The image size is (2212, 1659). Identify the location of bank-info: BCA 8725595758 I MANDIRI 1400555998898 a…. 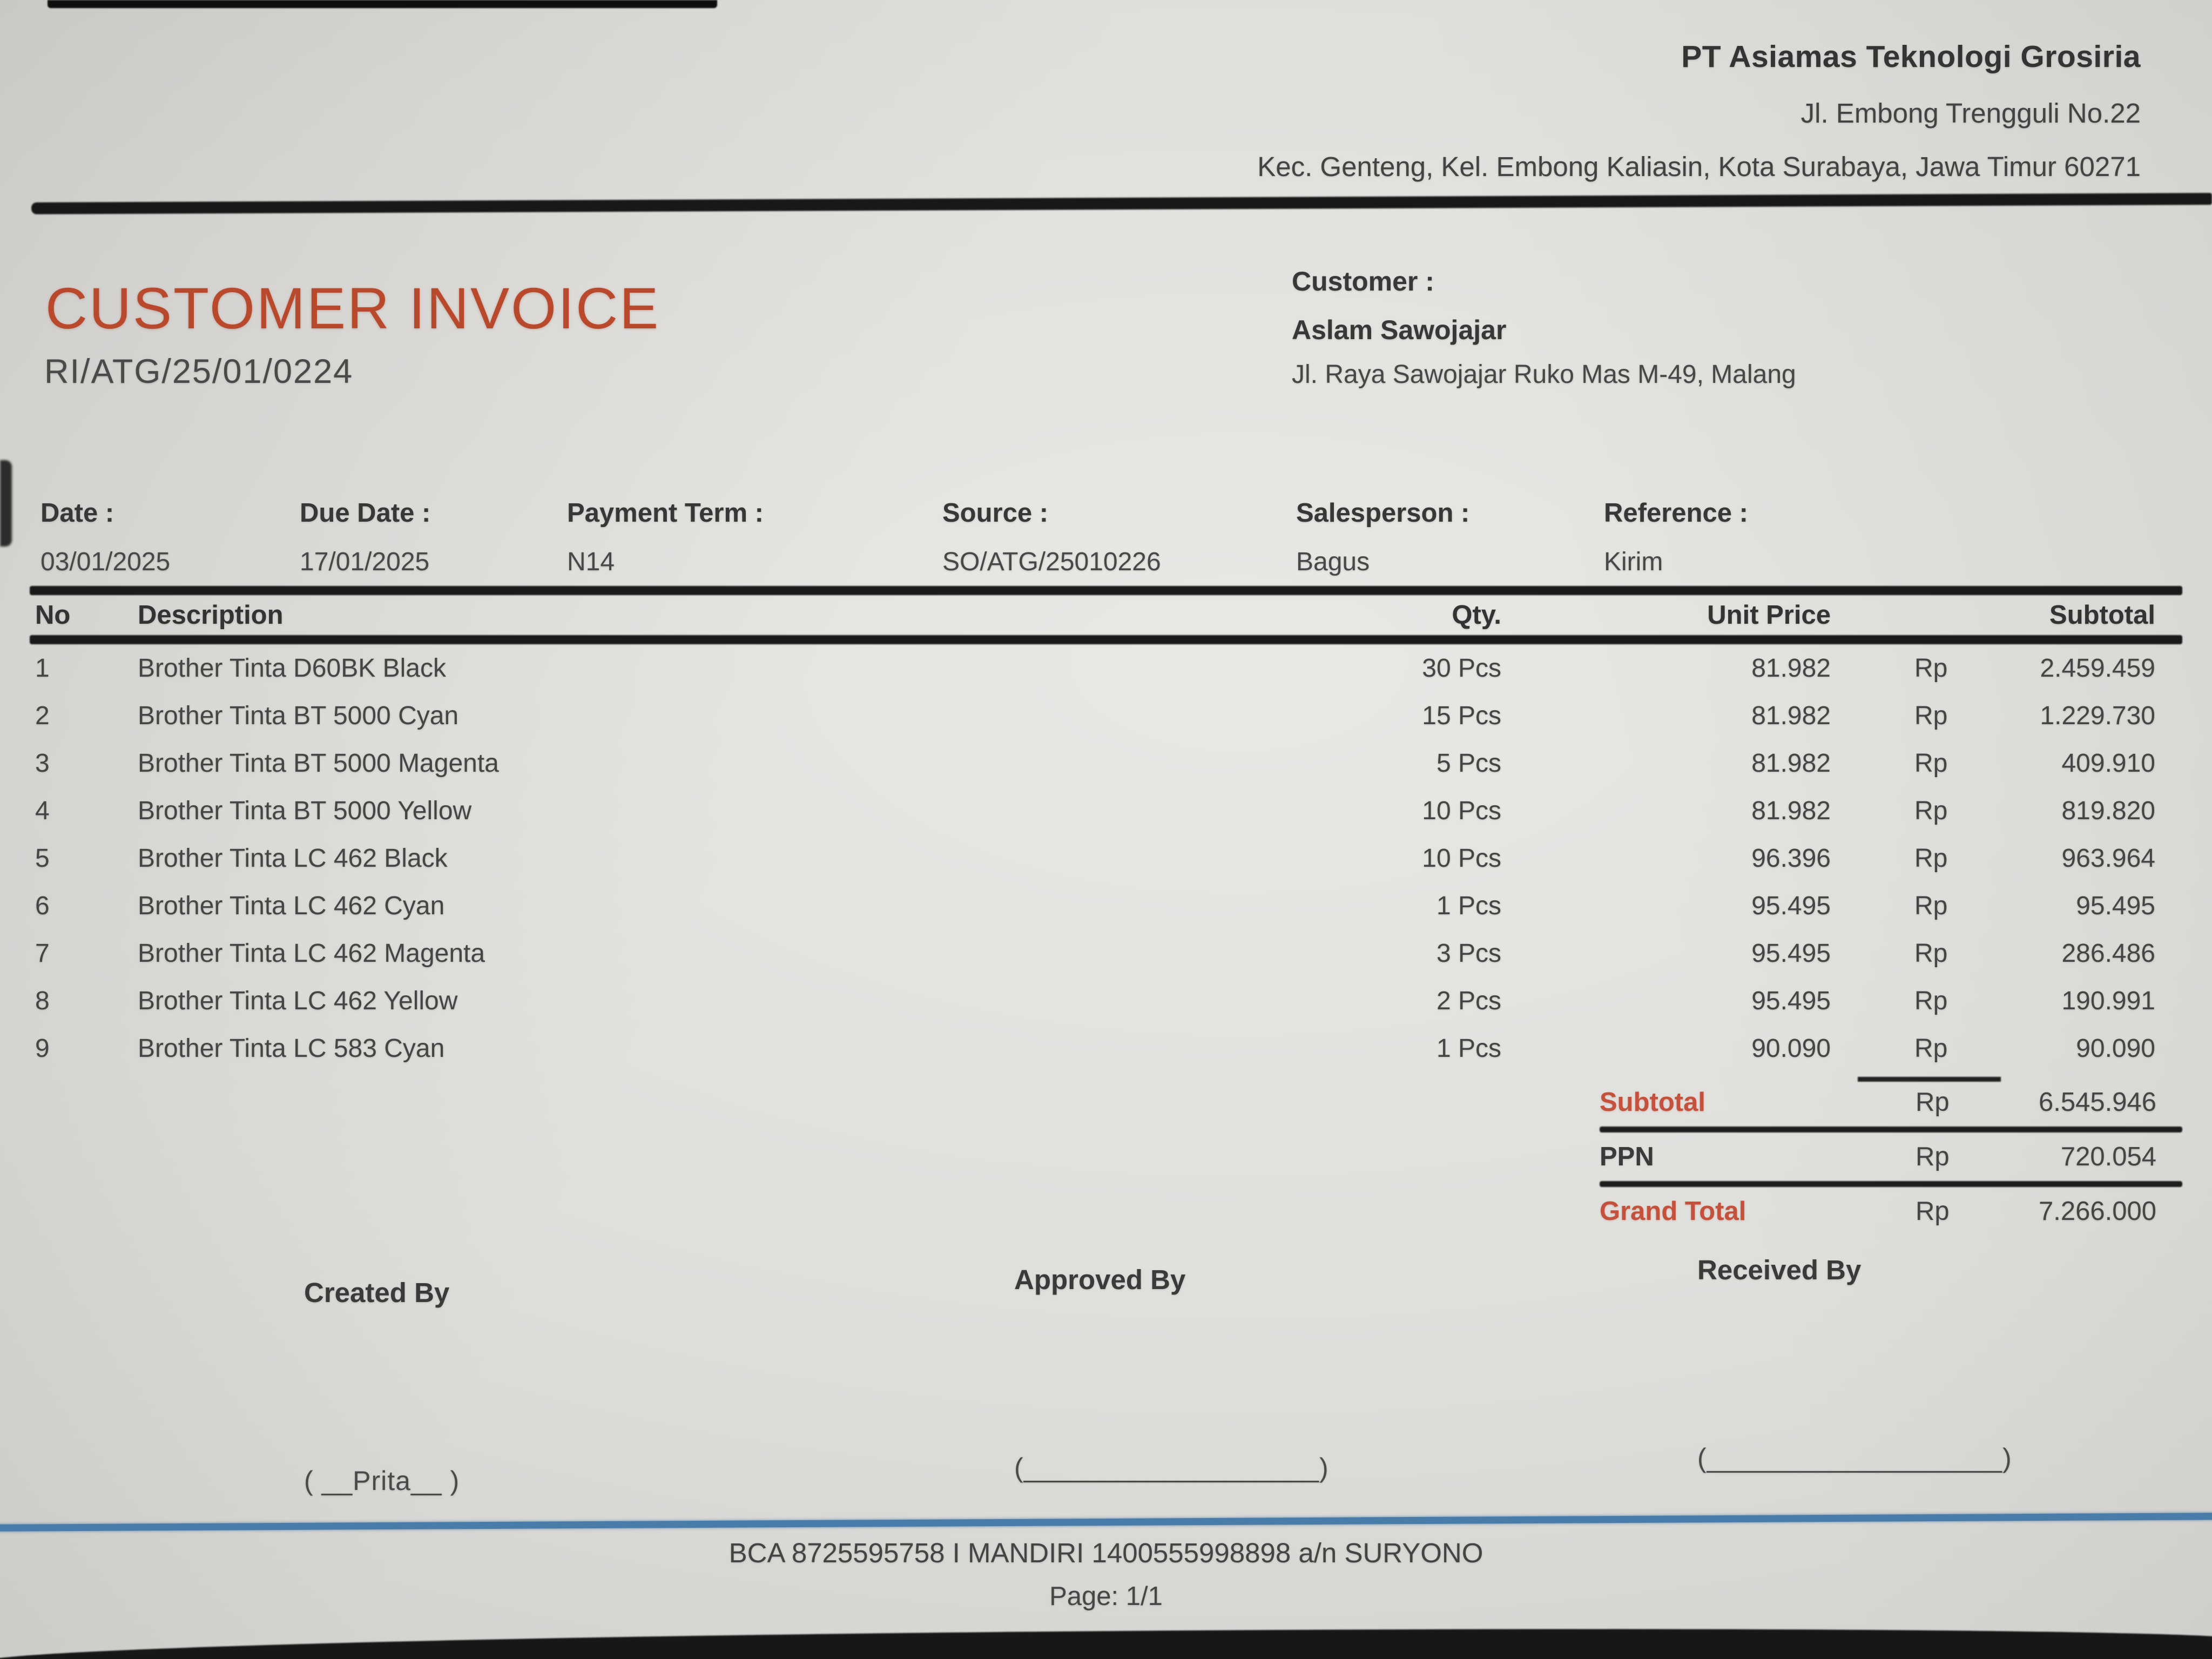
(1106, 1552).